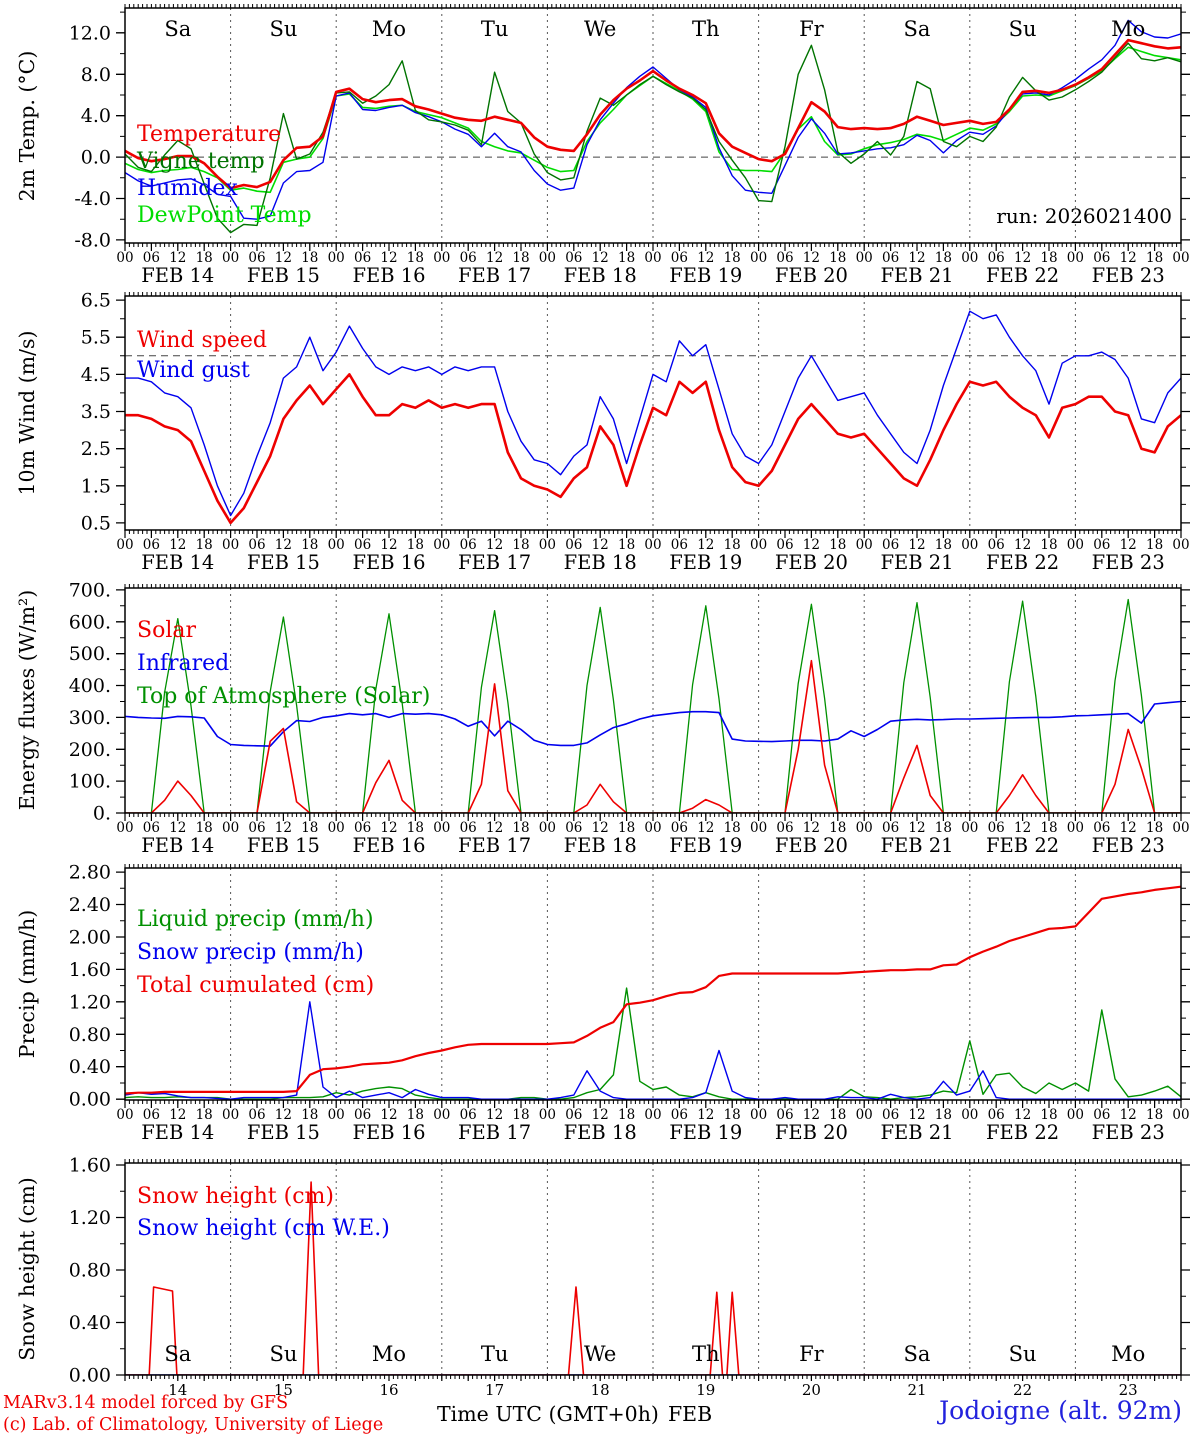 The height and width of the screenshot is (1440, 1194). What do you see at coordinates (653, 723) in the screenshot?
I see `series-infrared` at bounding box center [653, 723].